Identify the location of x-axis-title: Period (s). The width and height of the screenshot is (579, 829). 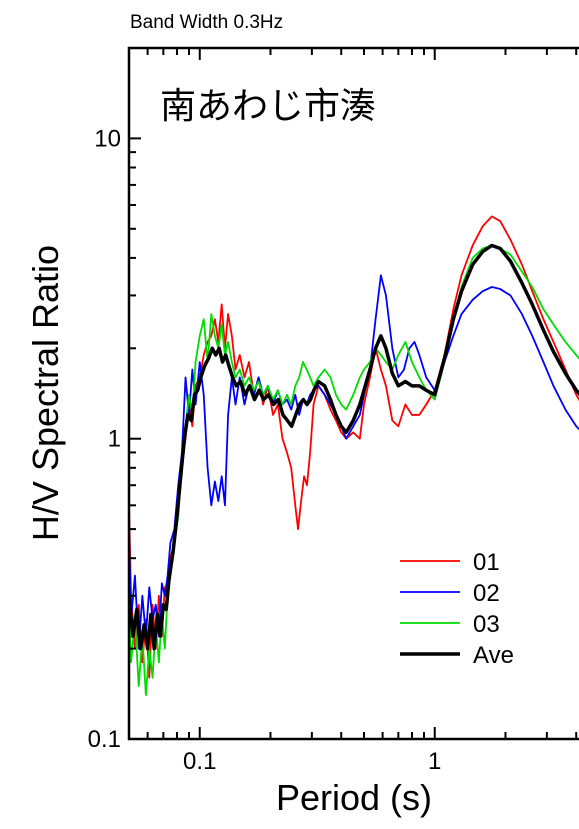
(354, 797).